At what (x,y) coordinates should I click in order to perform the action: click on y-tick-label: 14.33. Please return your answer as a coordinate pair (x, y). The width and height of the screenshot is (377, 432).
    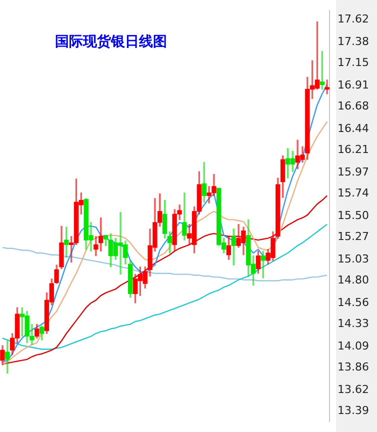
    Looking at the image, I should click on (354, 323).